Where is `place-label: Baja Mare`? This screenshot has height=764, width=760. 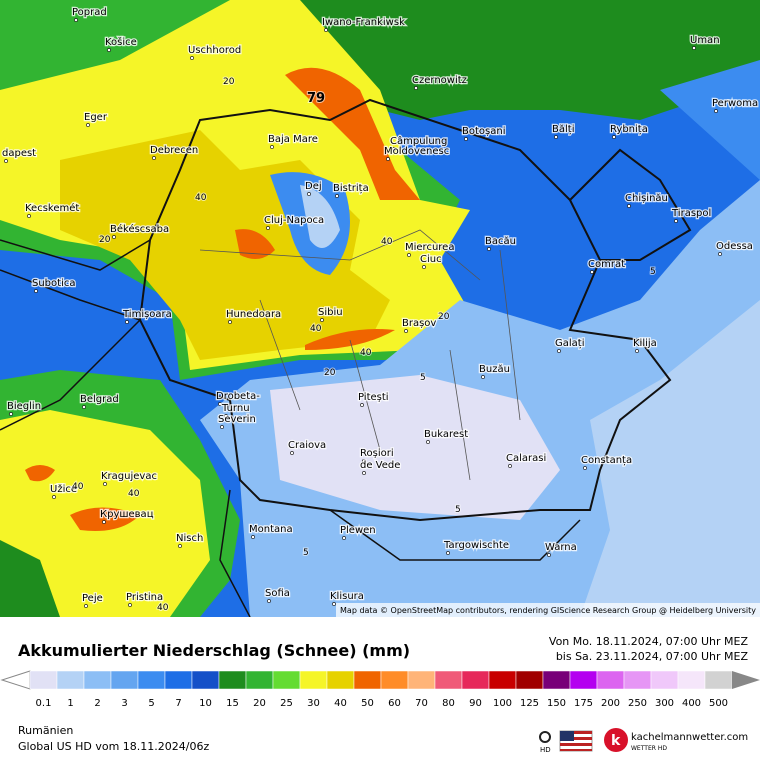 place-label: Baja Mare is located at coordinates (293, 139).